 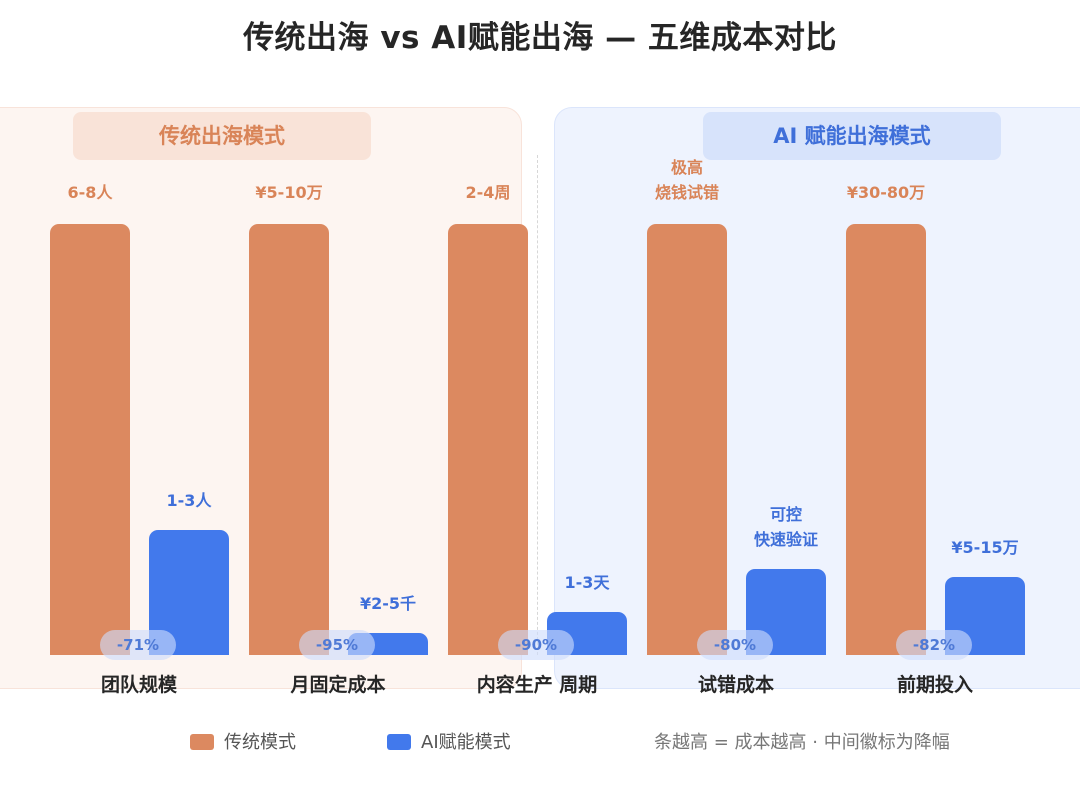 I want to click on value-label-ai-3: 1-3天, so click(x=587, y=582).